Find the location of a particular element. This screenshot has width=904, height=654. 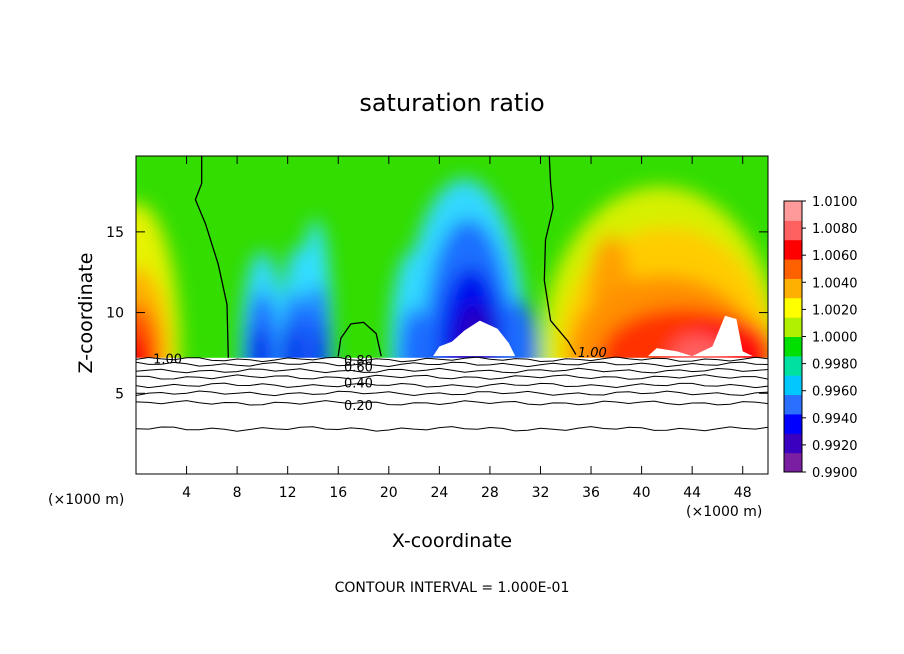

contour-interval-note: CONTOUR INTERVAL = 1.000E-01 is located at coordinates (452, 588).